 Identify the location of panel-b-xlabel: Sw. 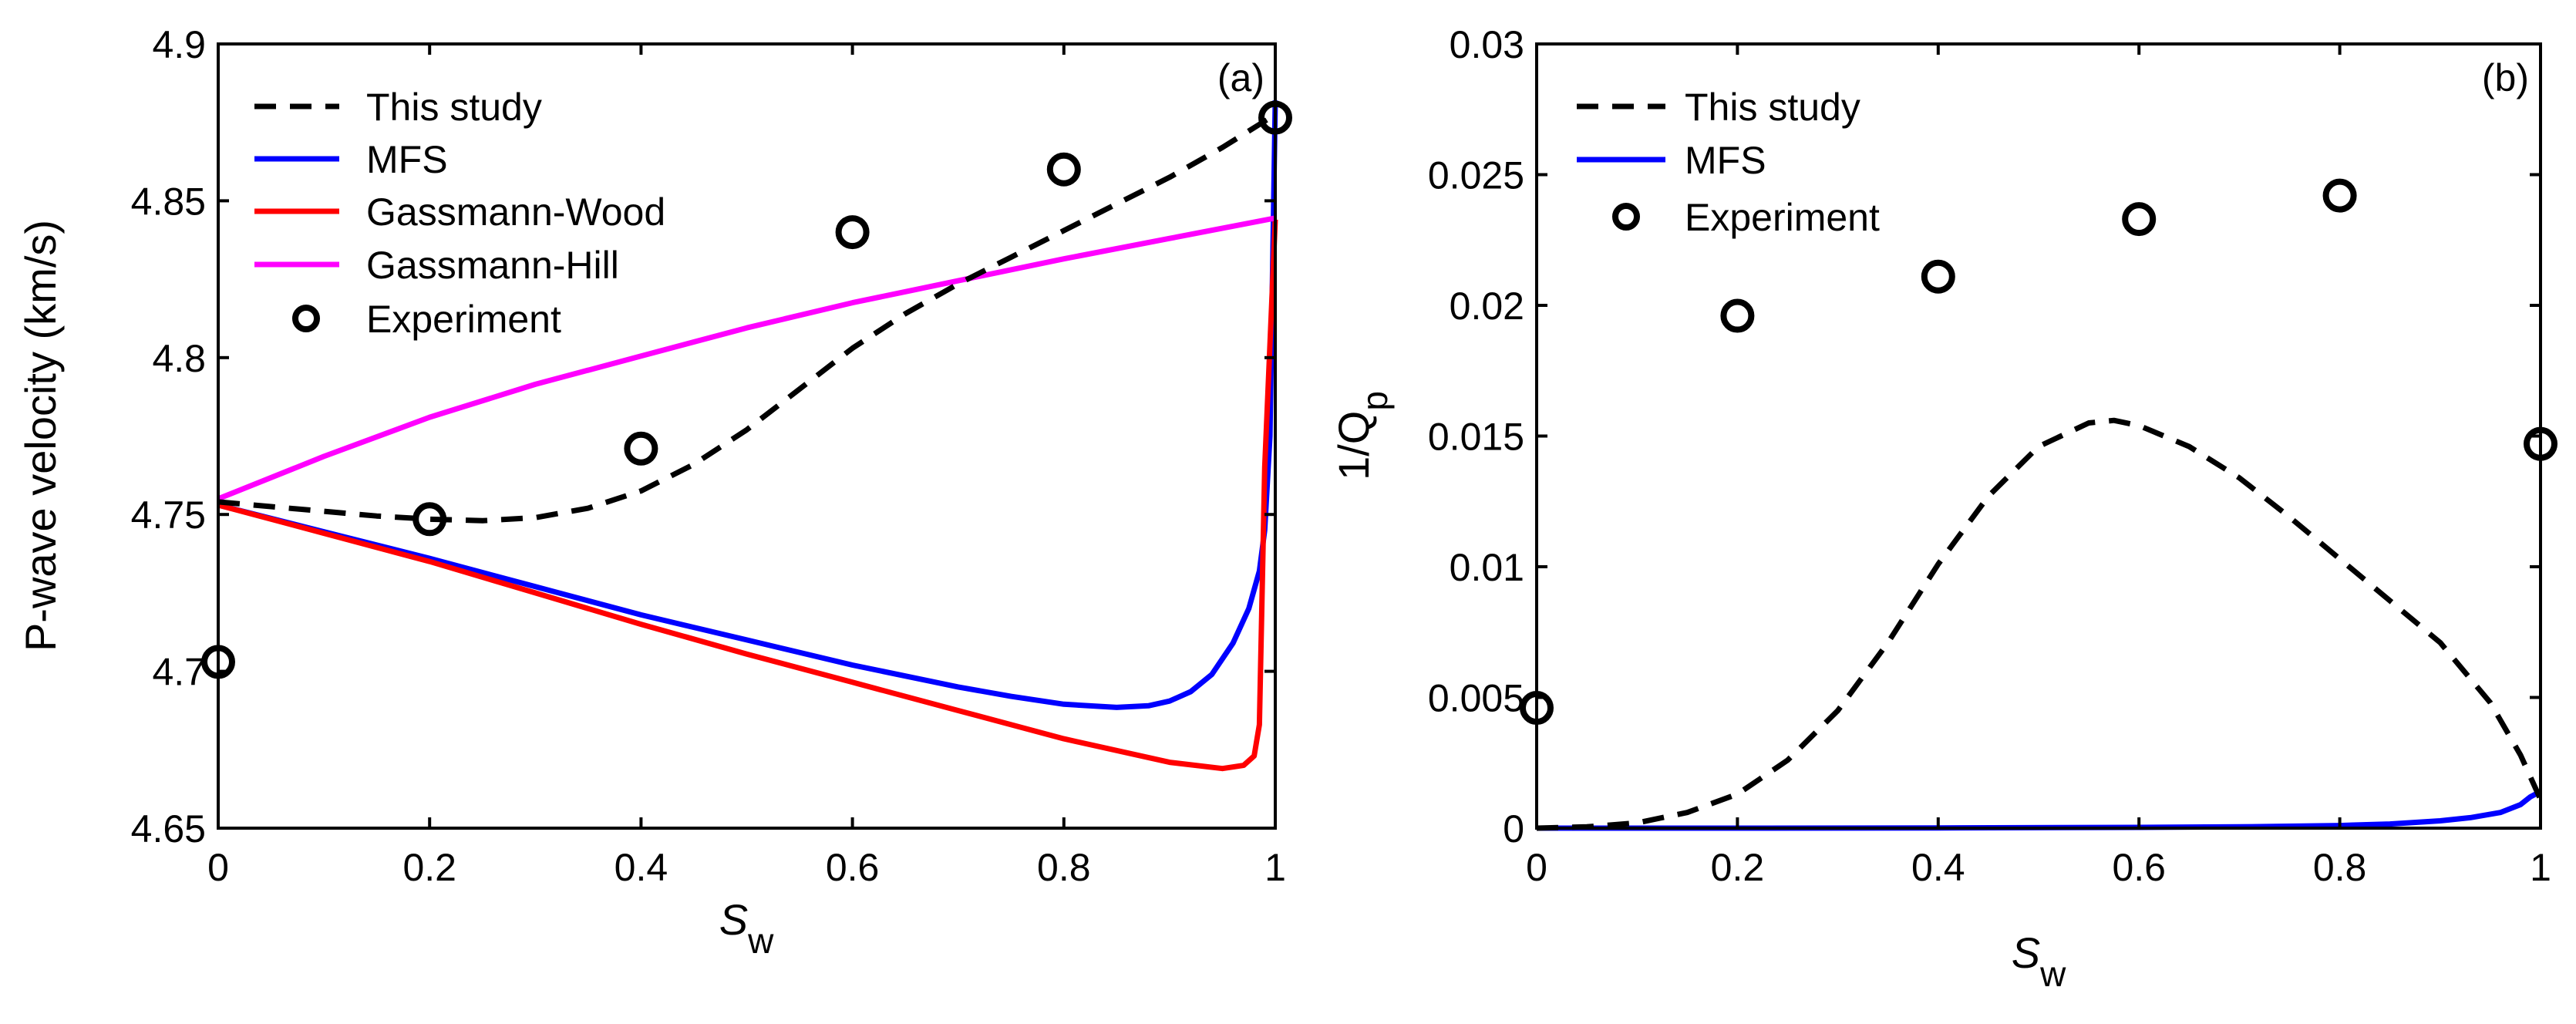
(2039, 961).